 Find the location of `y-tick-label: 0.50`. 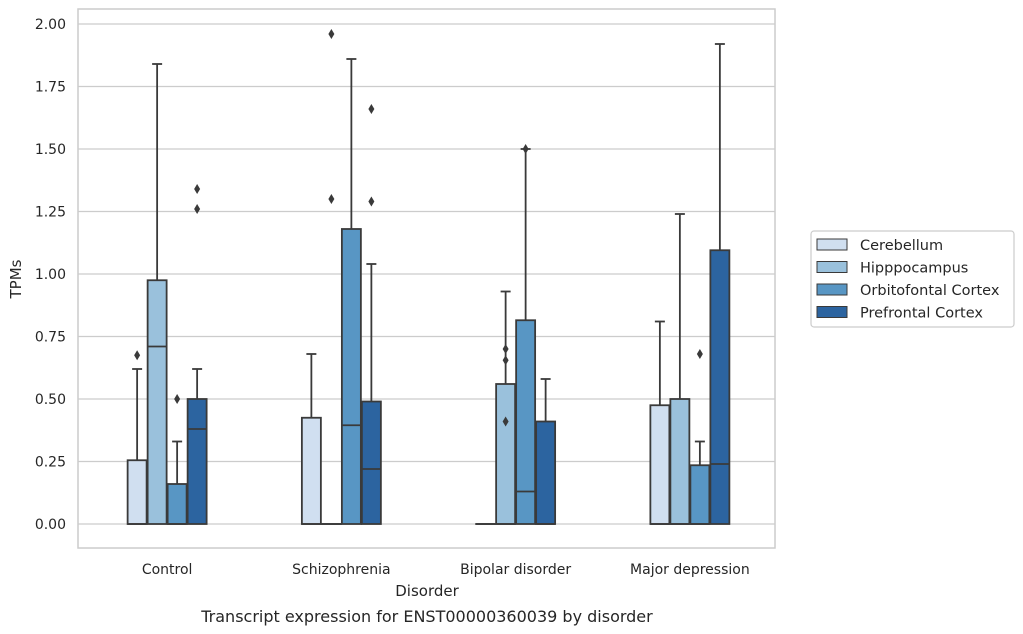

y-tick-label: 0.50 is located at coordinates (50, 400).